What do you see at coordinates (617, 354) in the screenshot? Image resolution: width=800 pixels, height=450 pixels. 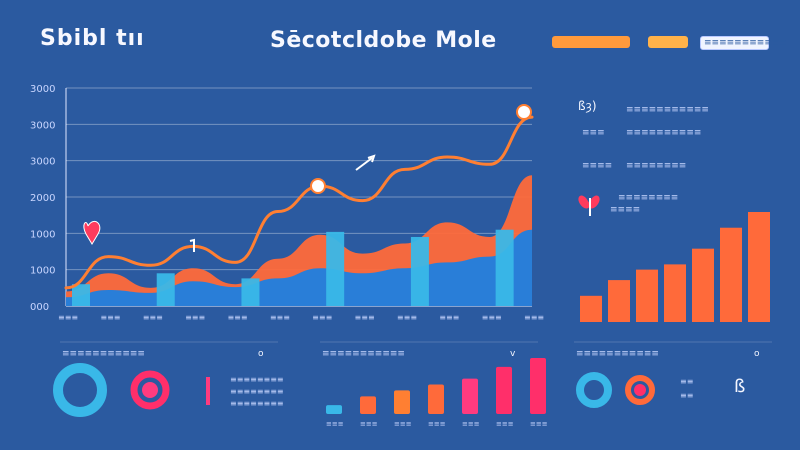 I see `bottom-right-title: ≡≡≡≡≡≡≡≡≡≡≡` at bounding box center [617, 354].